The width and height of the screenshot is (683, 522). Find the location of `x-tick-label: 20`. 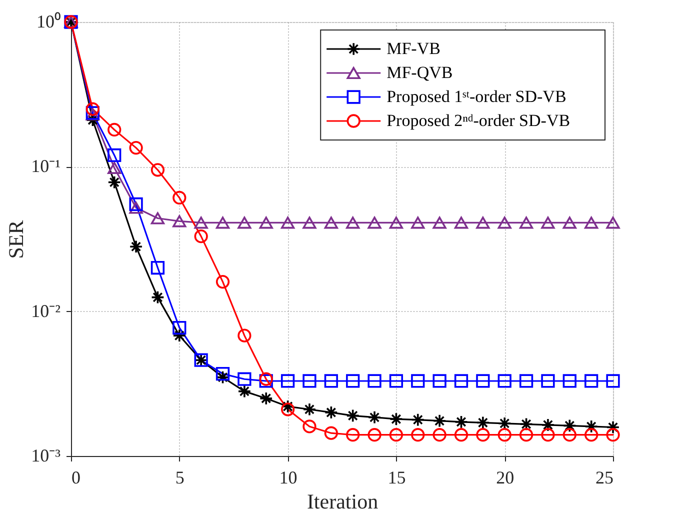

x-tick-label: 20 is located at coordinates (505, 478).